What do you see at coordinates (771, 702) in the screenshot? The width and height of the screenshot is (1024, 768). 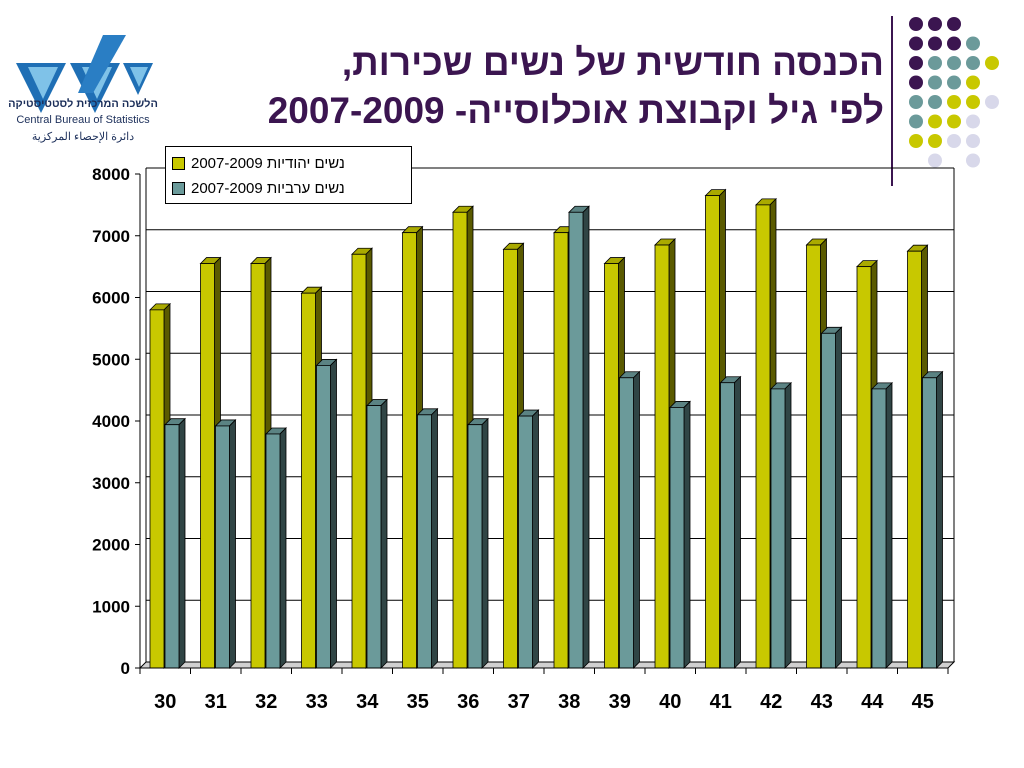 I see `x-tick-label: 42` at bounding box center [771, 702].